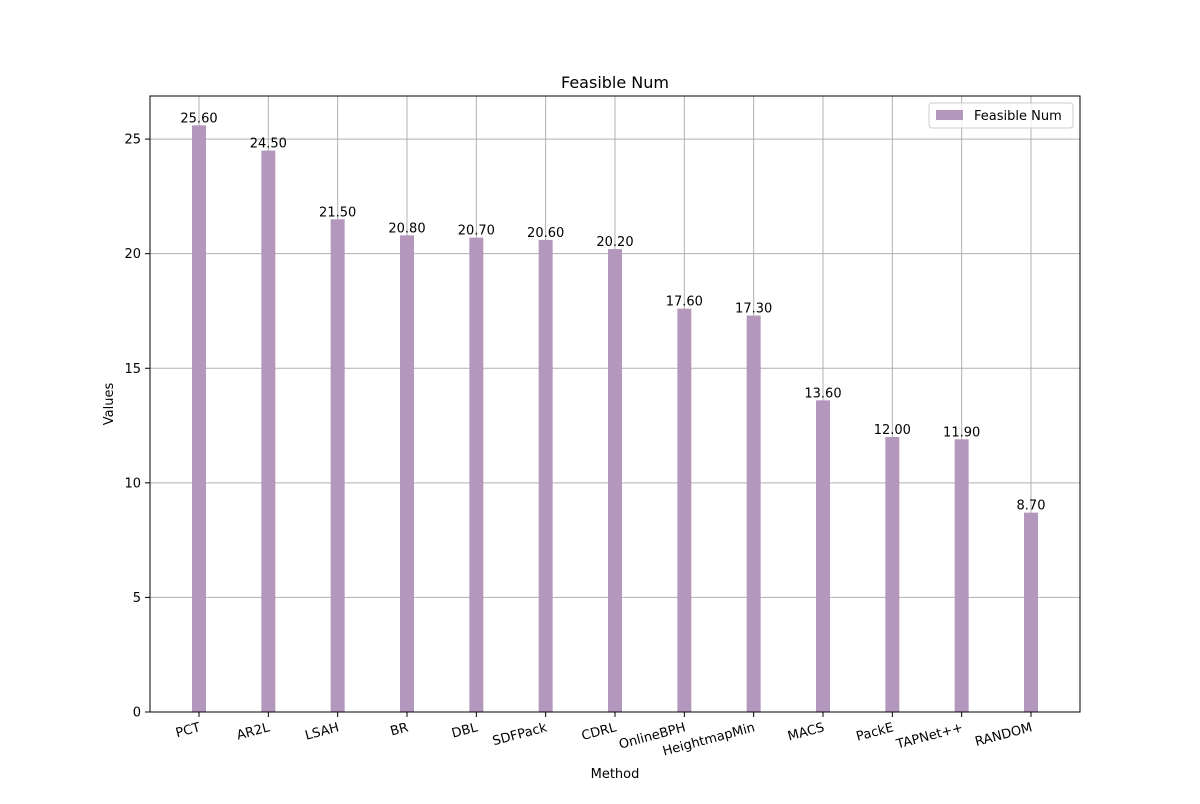 Image resolution: width=1200 pixels, height=804 pixels. What do you see at coordinates (1004, 735) in the screenshot?
I see `x-tick-label: RANDOM` at bounding box center [1004, 735].